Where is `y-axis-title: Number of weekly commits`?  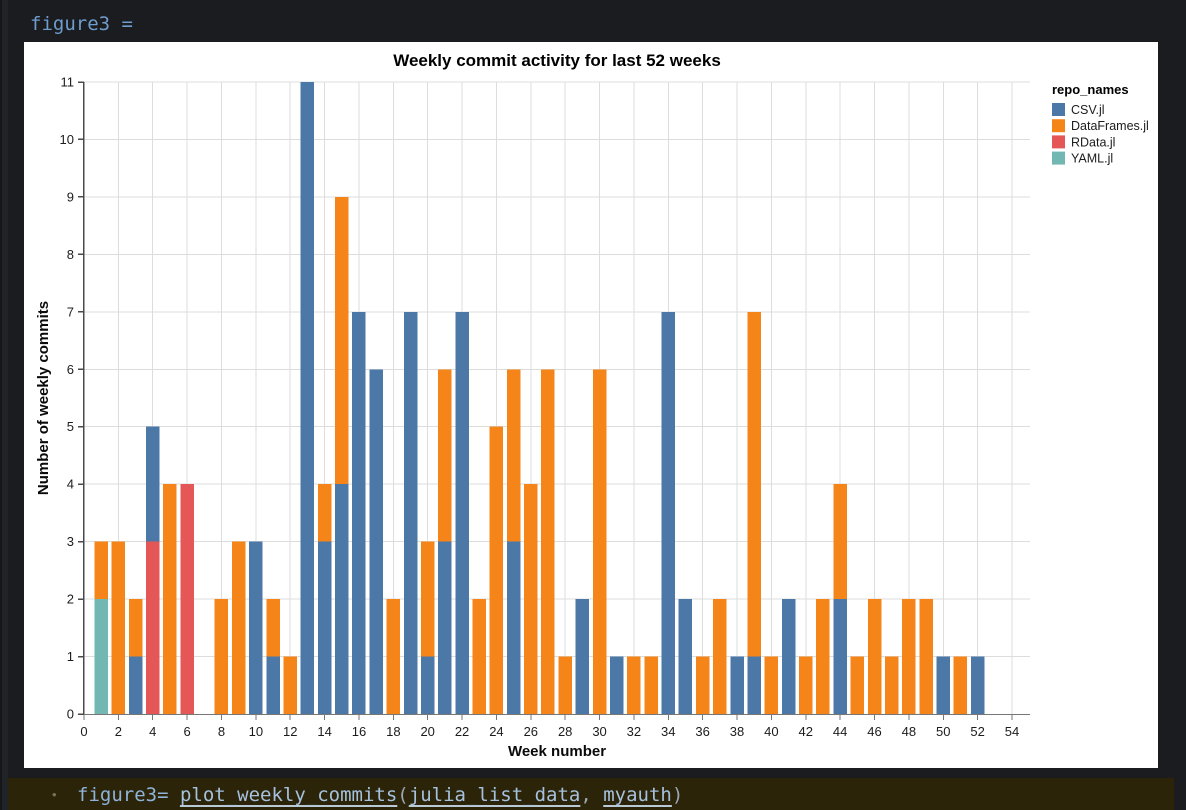
y-axis-title: Number of weekly commits is located at coordinates (43, 398).